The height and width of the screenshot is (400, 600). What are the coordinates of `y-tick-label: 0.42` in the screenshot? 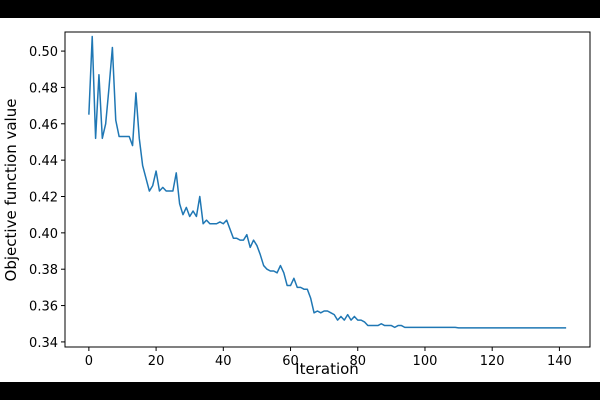 It's located at (43, 197).